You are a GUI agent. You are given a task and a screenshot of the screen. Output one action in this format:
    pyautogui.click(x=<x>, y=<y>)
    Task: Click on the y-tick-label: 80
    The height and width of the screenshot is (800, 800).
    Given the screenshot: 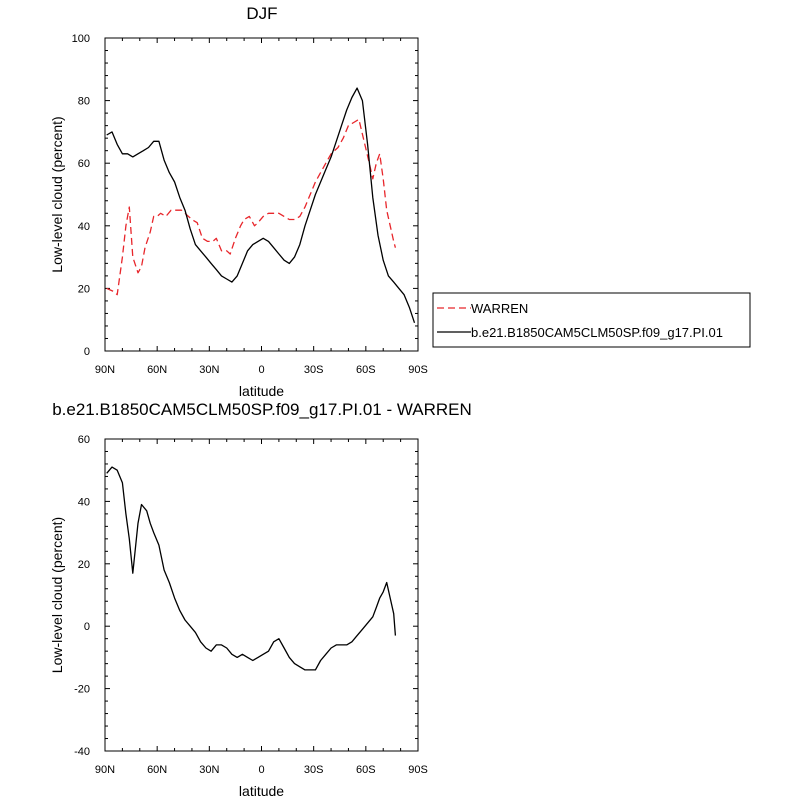 What is the action you would take?
    pyautogui.click(x=84, y=102)
    